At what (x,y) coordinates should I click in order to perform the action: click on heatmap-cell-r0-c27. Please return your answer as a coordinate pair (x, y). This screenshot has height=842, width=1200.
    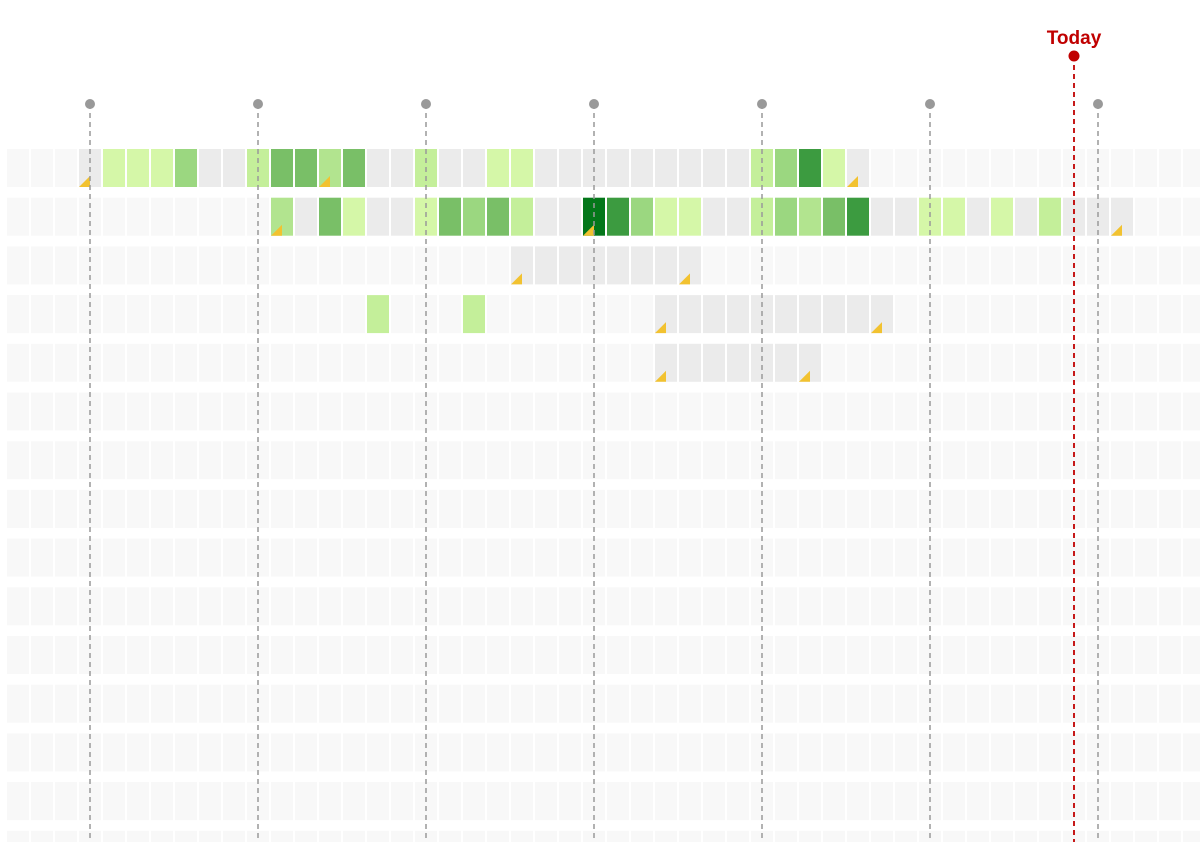
    Looking at the image, I should click on (666, 168).